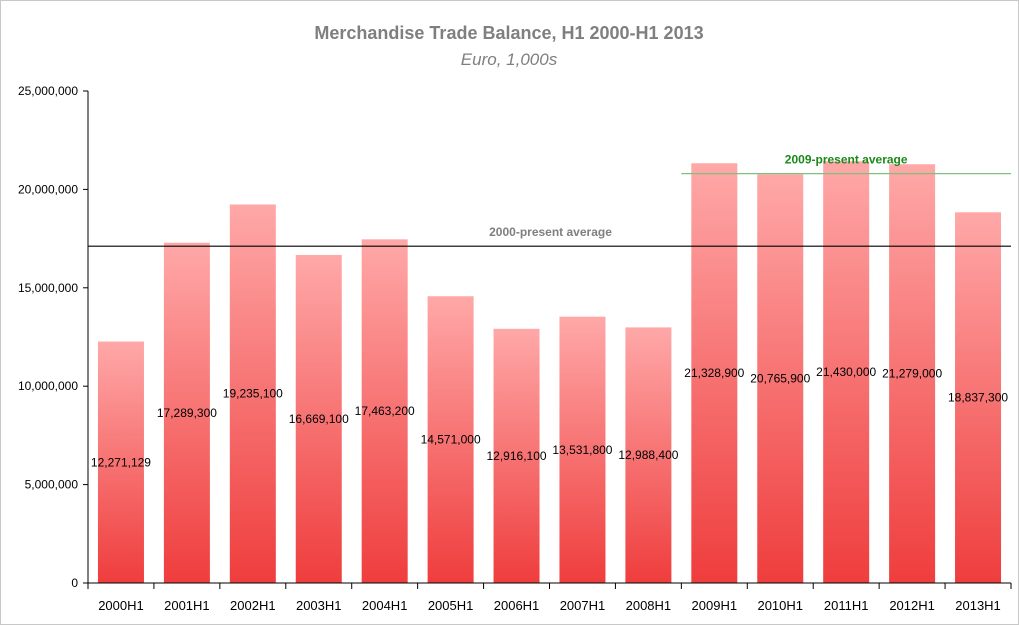 The image size is (1019, 625). What do you see at coordinates (74, 583) in the screenshot?
I see `y-tick-label: 0` at bounding box center [74, 583].